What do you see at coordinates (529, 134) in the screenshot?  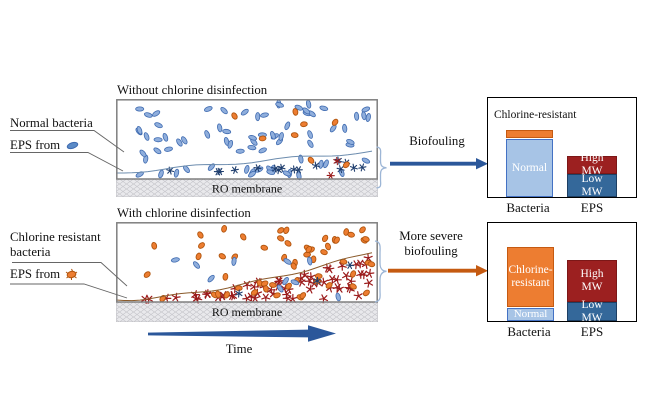 I see `bar-segment-chlorine-resistant-top` at bounding box center [529, 134].